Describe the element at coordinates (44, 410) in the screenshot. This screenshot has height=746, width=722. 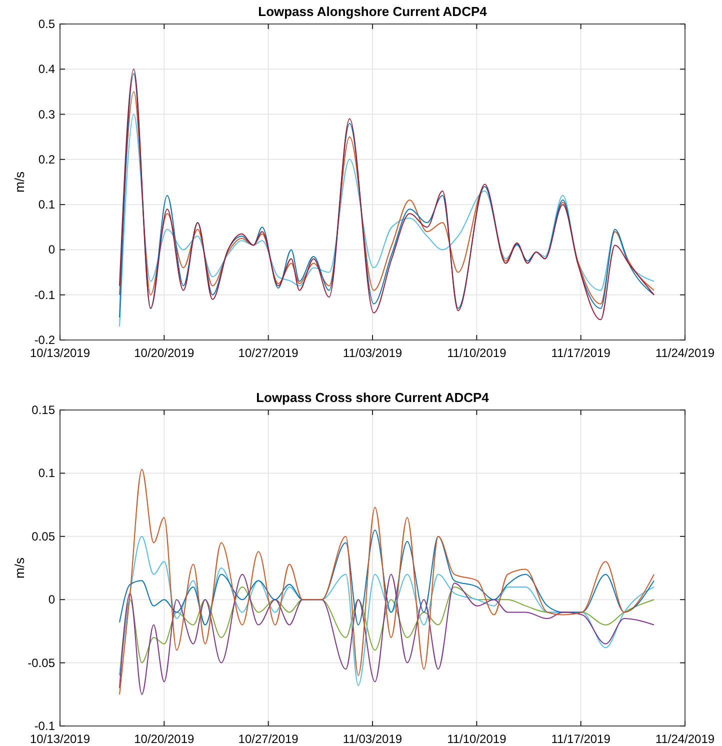
I see `y-tick-label: 0.15` at that location.